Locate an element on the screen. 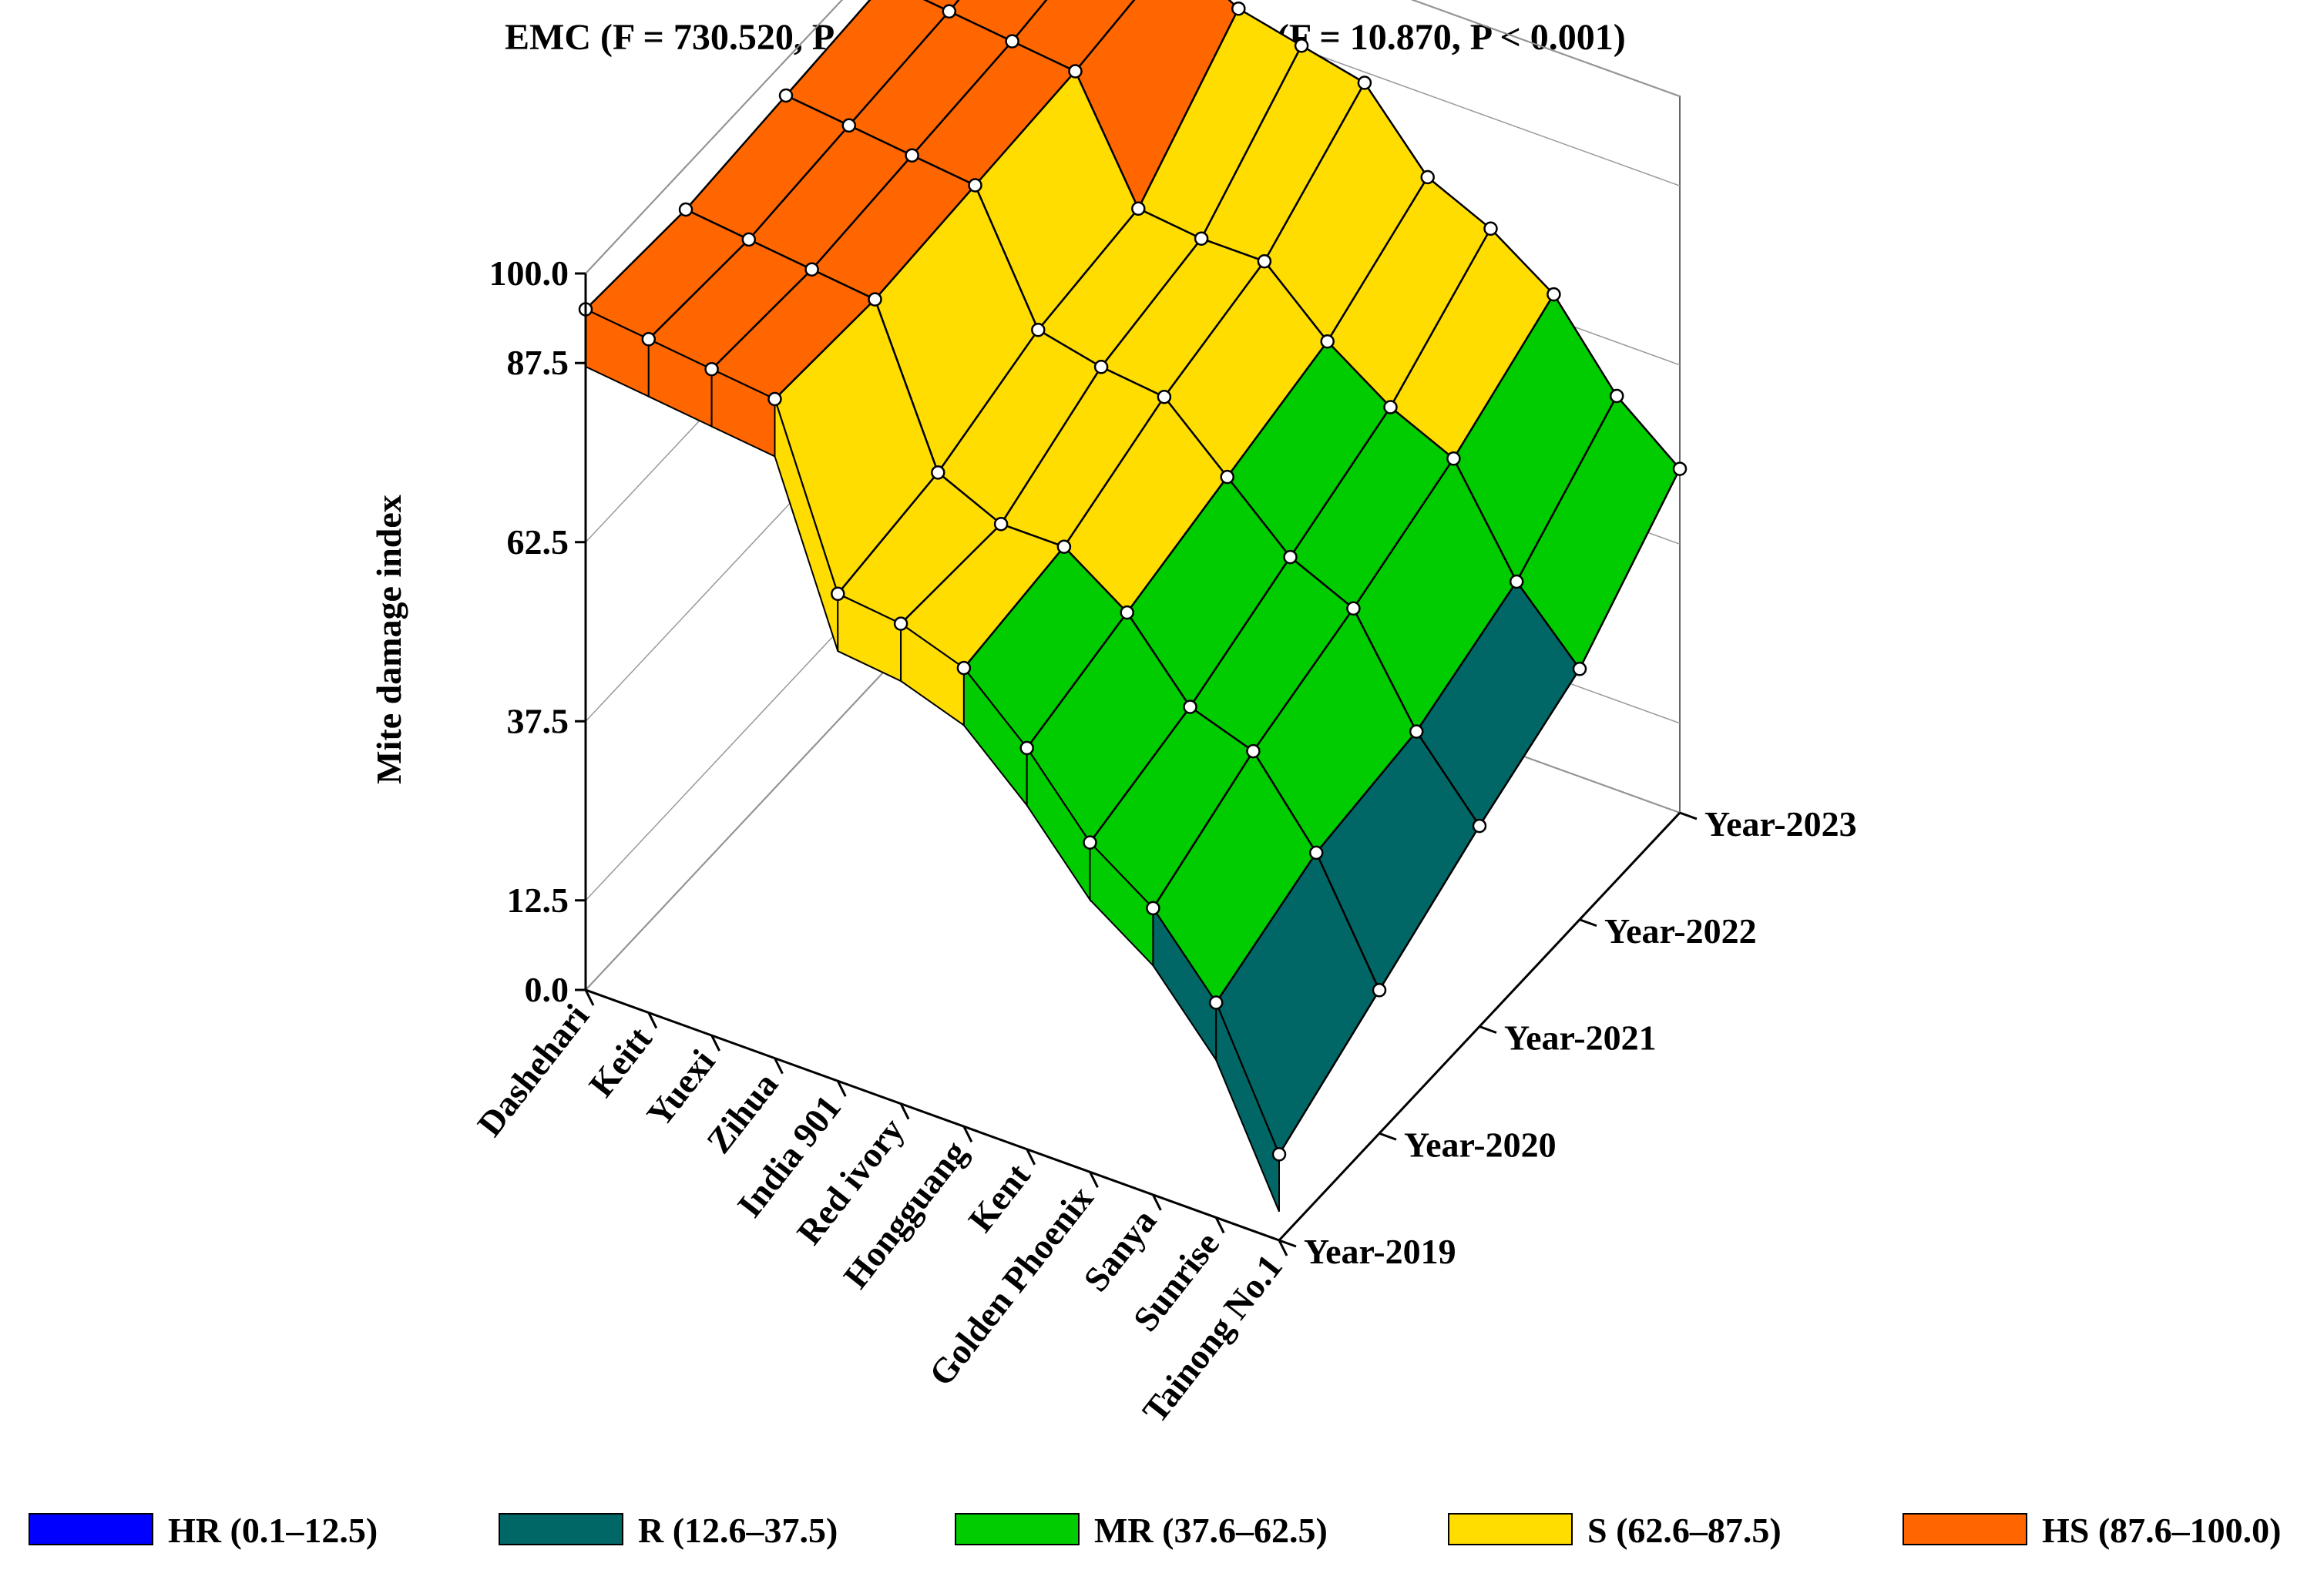  year-tick-label: Year-2019 is located at coordinates (1380, 1251).